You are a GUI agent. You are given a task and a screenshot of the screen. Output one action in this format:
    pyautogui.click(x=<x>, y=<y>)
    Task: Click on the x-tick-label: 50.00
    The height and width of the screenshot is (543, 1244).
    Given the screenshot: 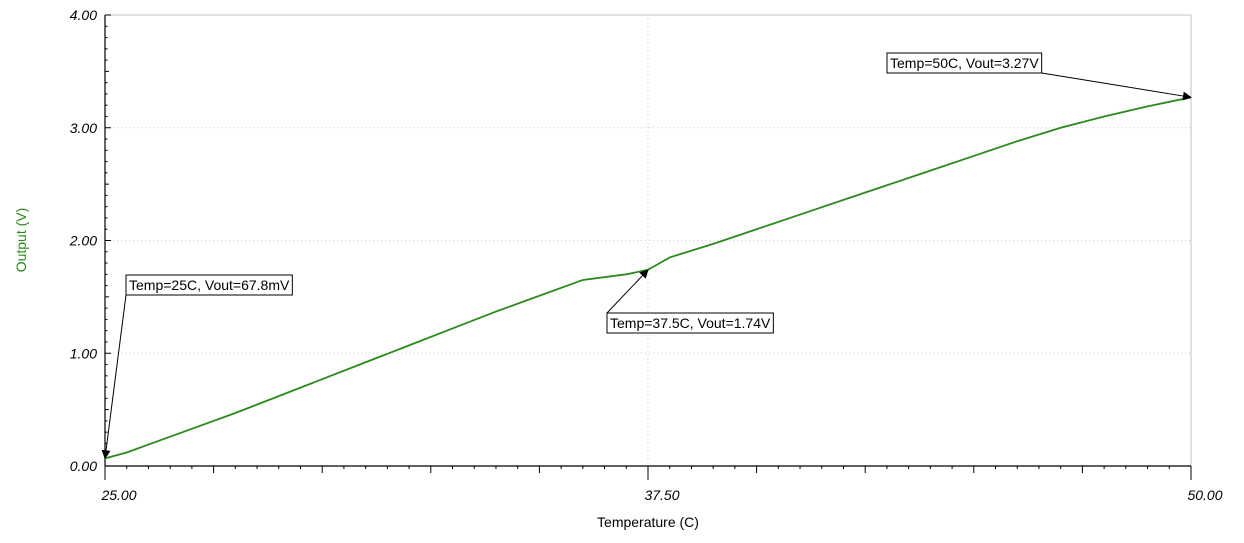 What is the action you would take?
    pyautogui.click(x=1204, y=495)
    